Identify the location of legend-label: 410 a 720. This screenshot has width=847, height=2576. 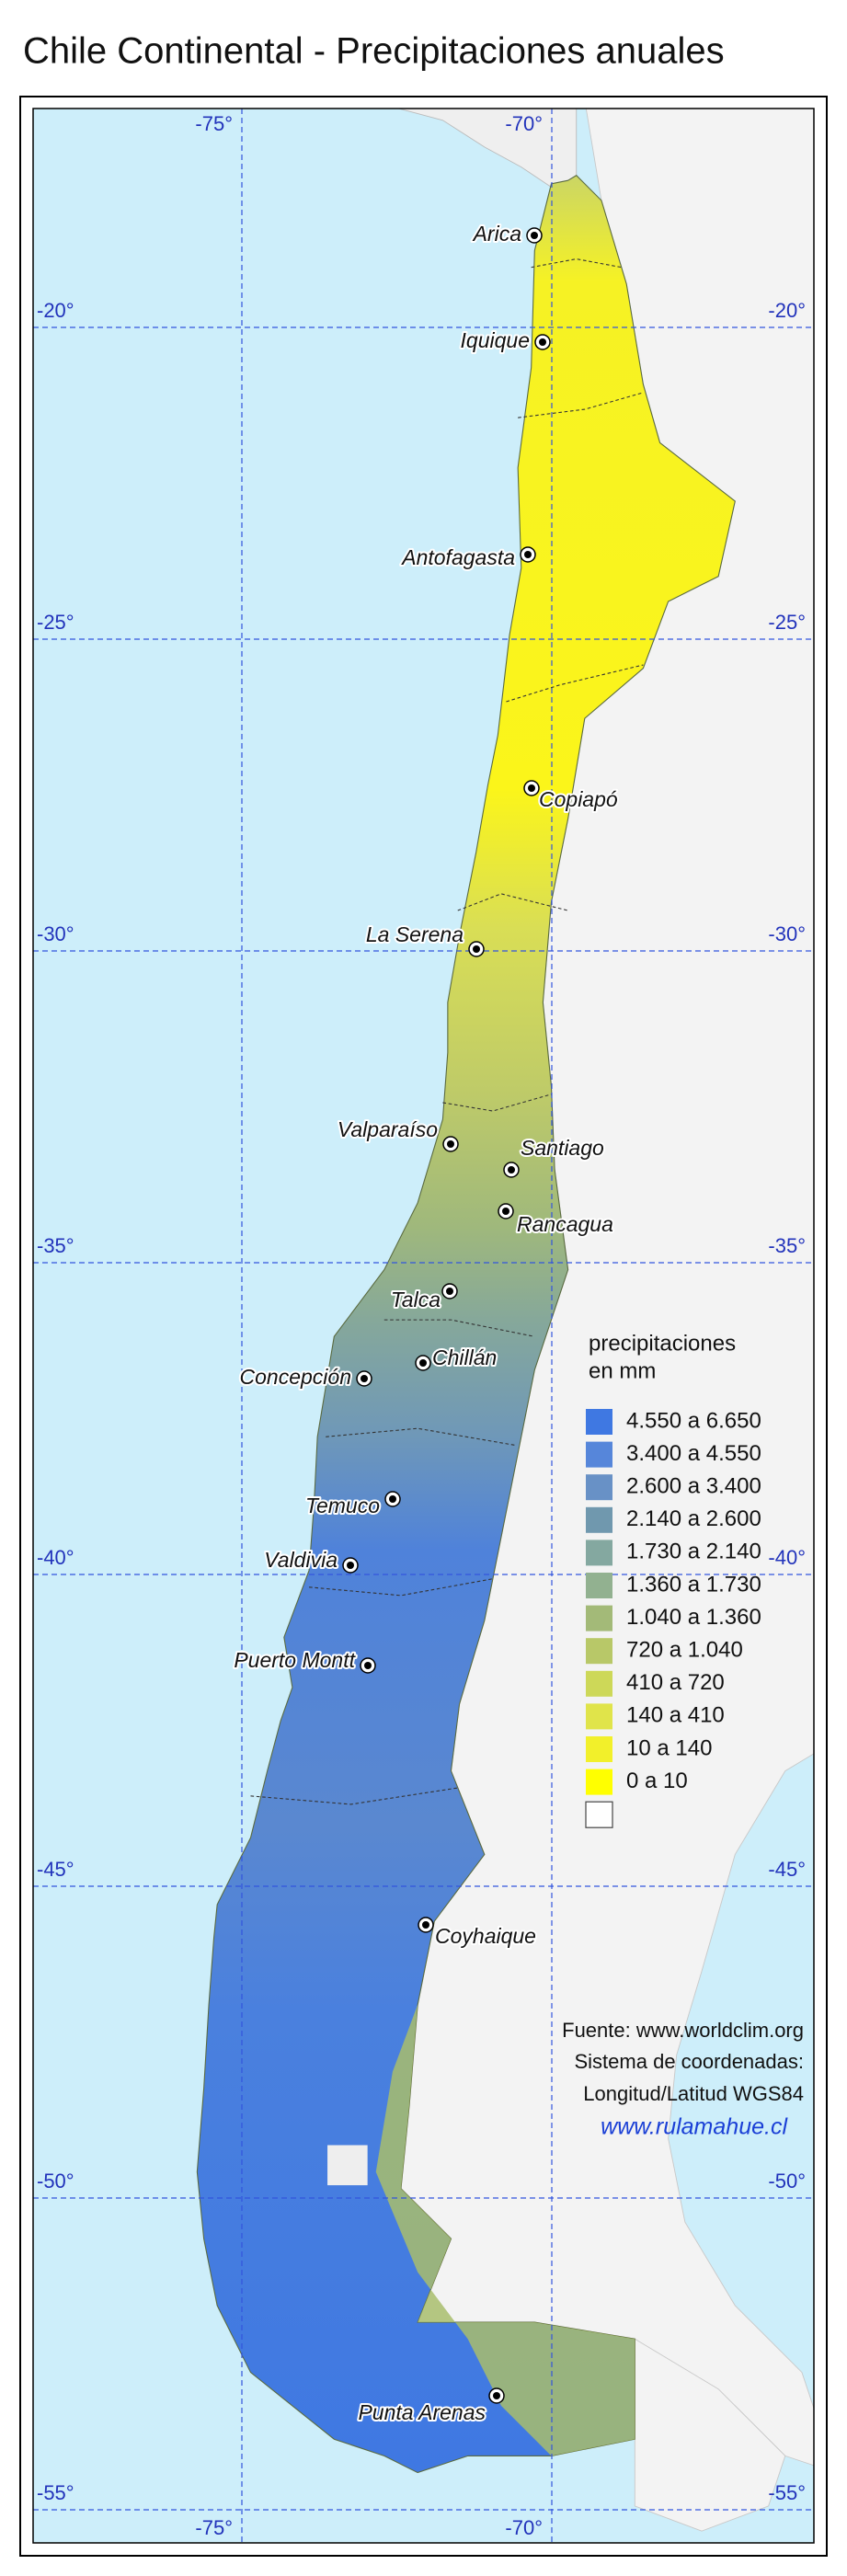
(675, 1683).